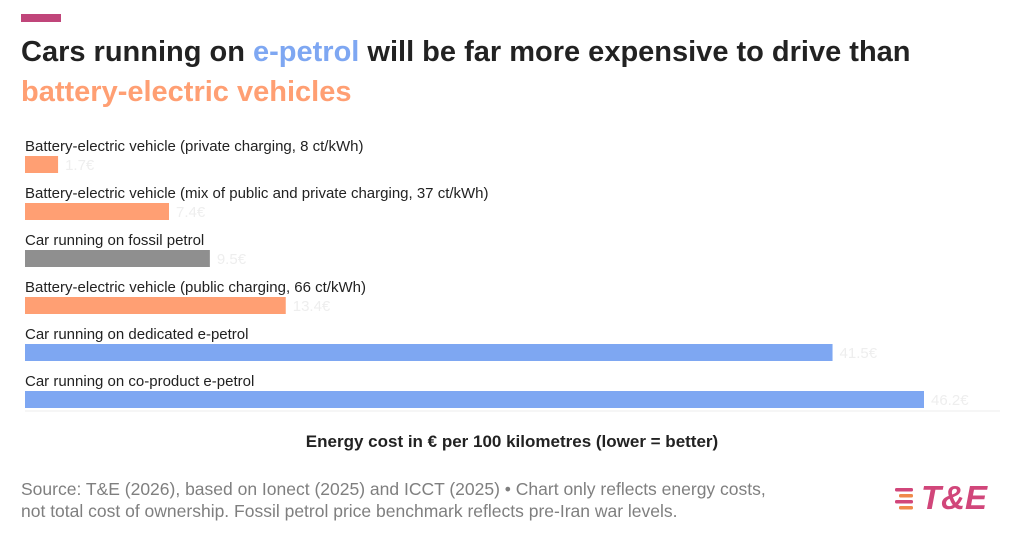 This screenshot has width=1011, height=535. What do you see at coordinates (186, 92) in the screenshot?
I see `title-highlight-battery-electric: battery-electric vehicles` at bounding box center [186, 92].